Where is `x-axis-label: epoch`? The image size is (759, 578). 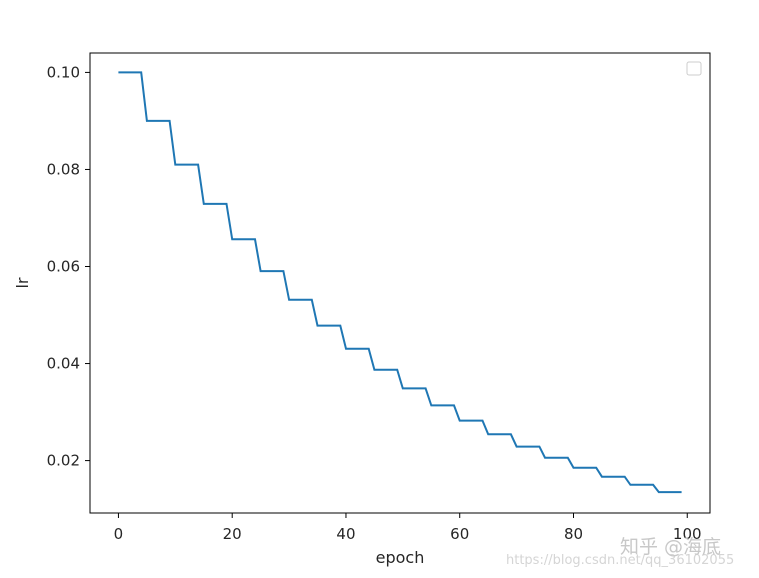 x-axis-label: epoch is located at coordinates (400, 557).